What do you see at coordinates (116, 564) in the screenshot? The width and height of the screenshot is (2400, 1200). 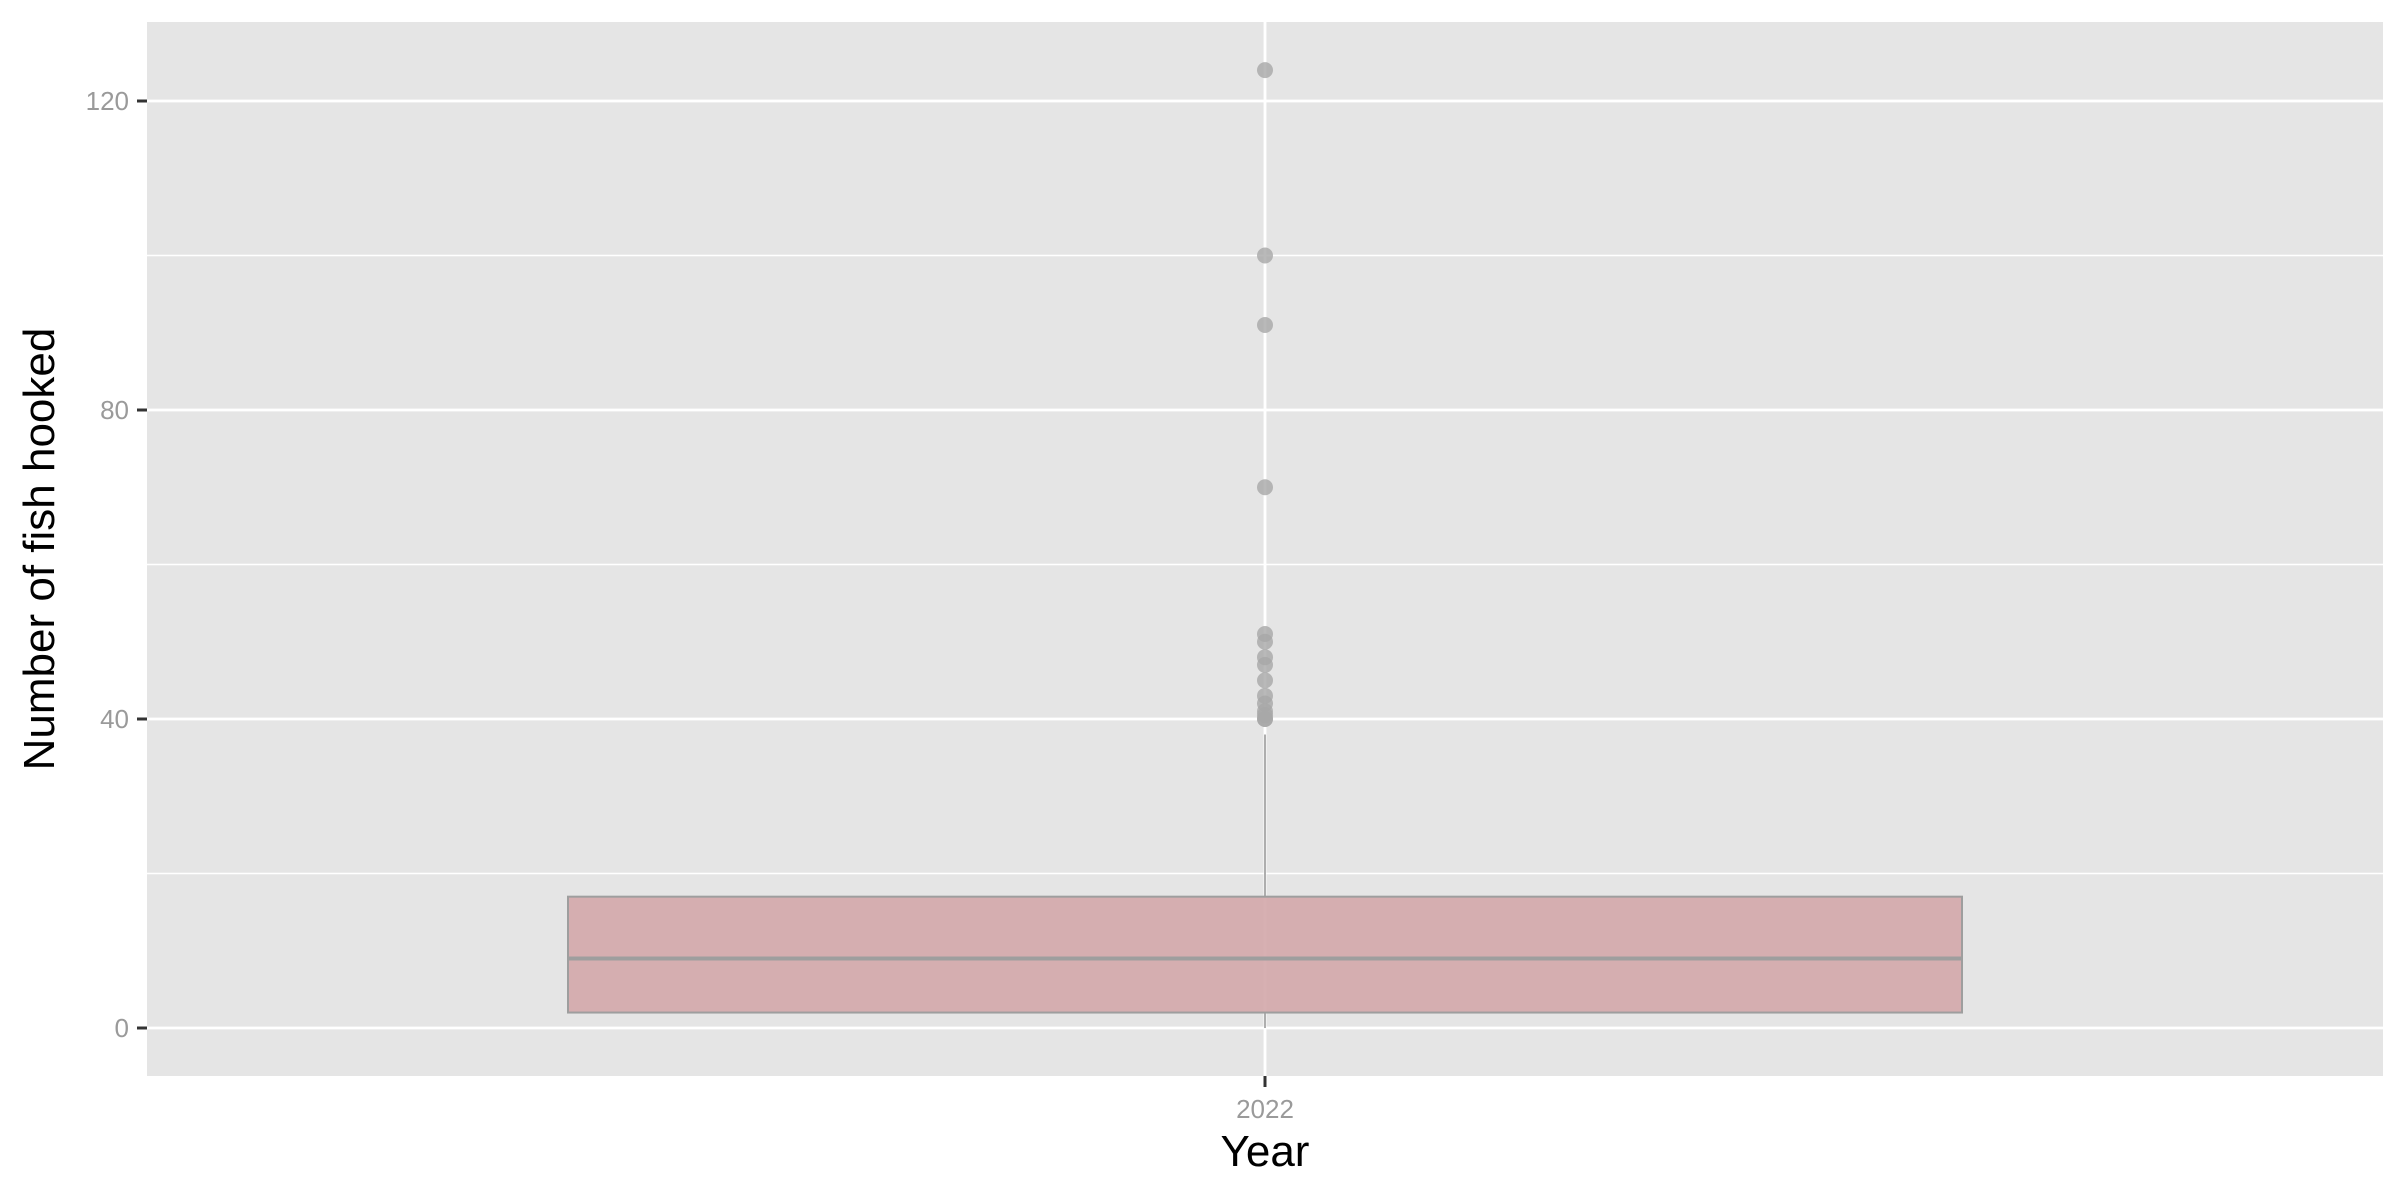 I see `y-axis: 0 40 80 120` at bounding box center [116, 564].